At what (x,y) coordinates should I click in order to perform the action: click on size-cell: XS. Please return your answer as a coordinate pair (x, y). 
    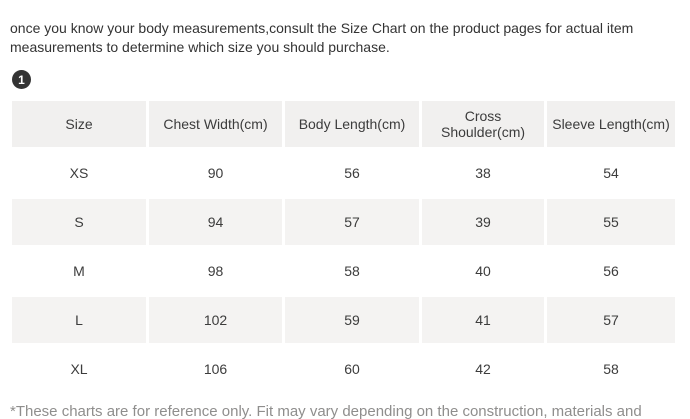
    Looking at the image, I should click on (79, 173).